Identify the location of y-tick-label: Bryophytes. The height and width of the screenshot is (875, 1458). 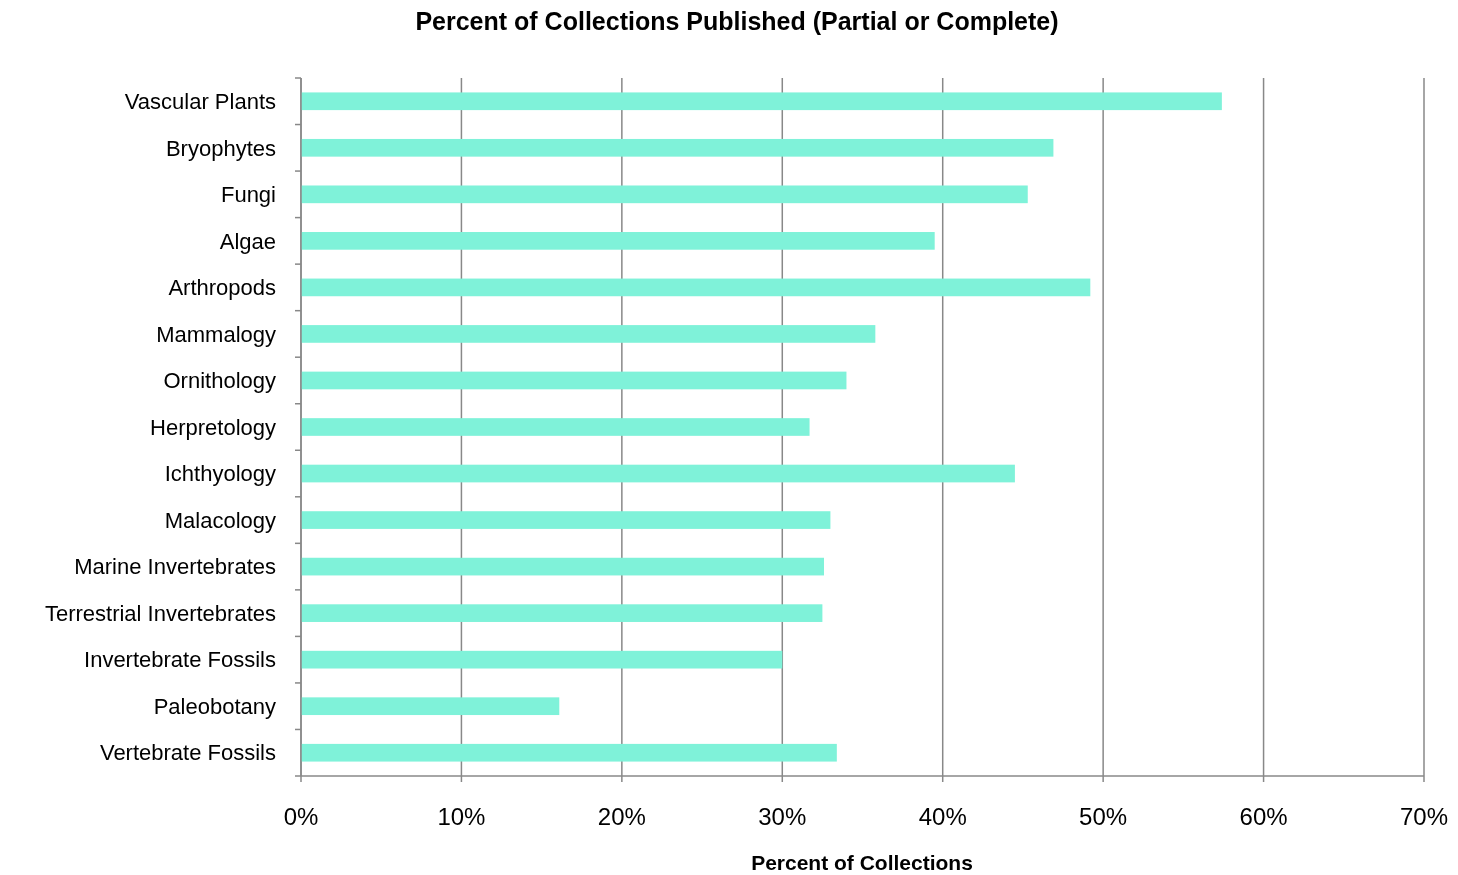
(220, 148).